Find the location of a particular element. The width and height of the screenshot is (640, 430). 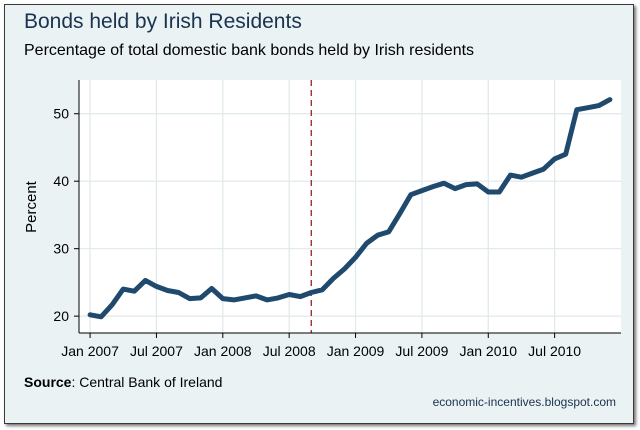

y-tick-label-20: 20 is located at coordinates (61, 316).